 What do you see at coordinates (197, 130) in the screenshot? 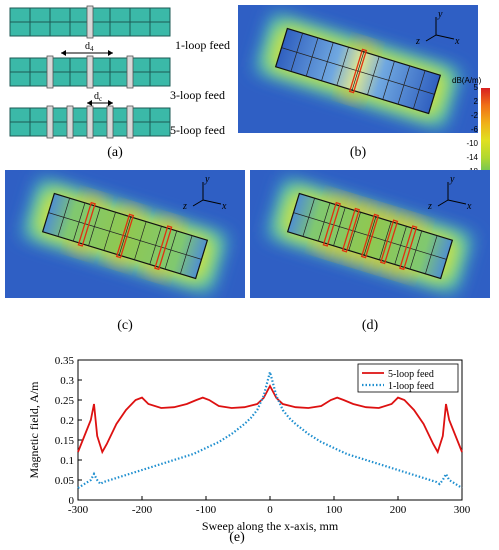
I see `row-label-5-loop: 5-loop feed` at bounding box center [197, 130].